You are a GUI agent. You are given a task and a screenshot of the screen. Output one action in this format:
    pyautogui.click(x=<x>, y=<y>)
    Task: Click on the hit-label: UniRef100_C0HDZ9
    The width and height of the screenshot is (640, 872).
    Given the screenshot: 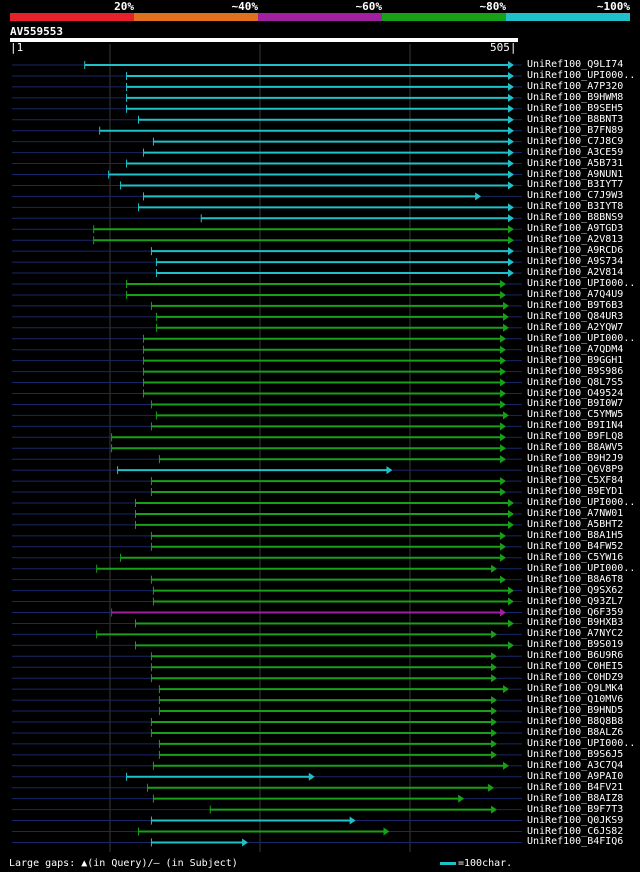 What is the action you would take?
    pyautogui.click(x=575, y=678)
    